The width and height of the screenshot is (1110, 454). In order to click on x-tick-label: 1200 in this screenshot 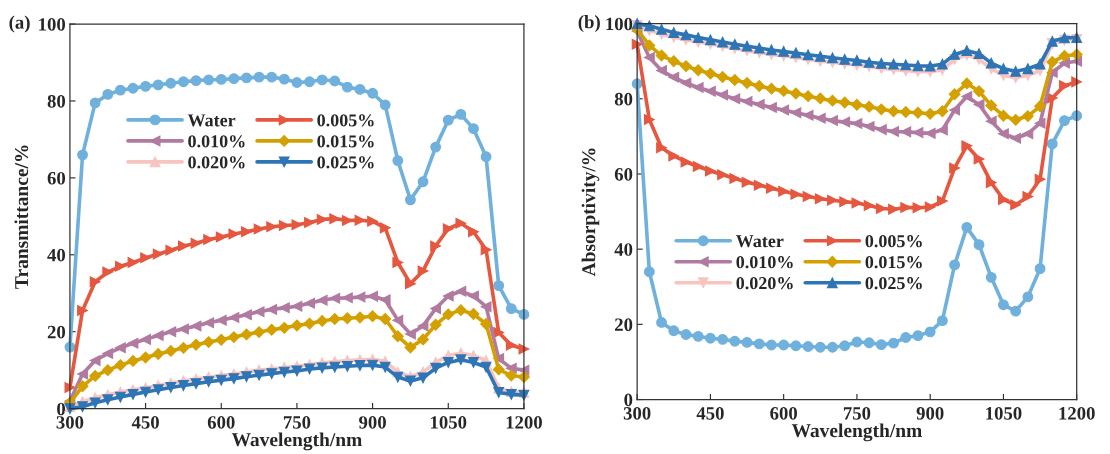, I will do `click(1077, 413)`.